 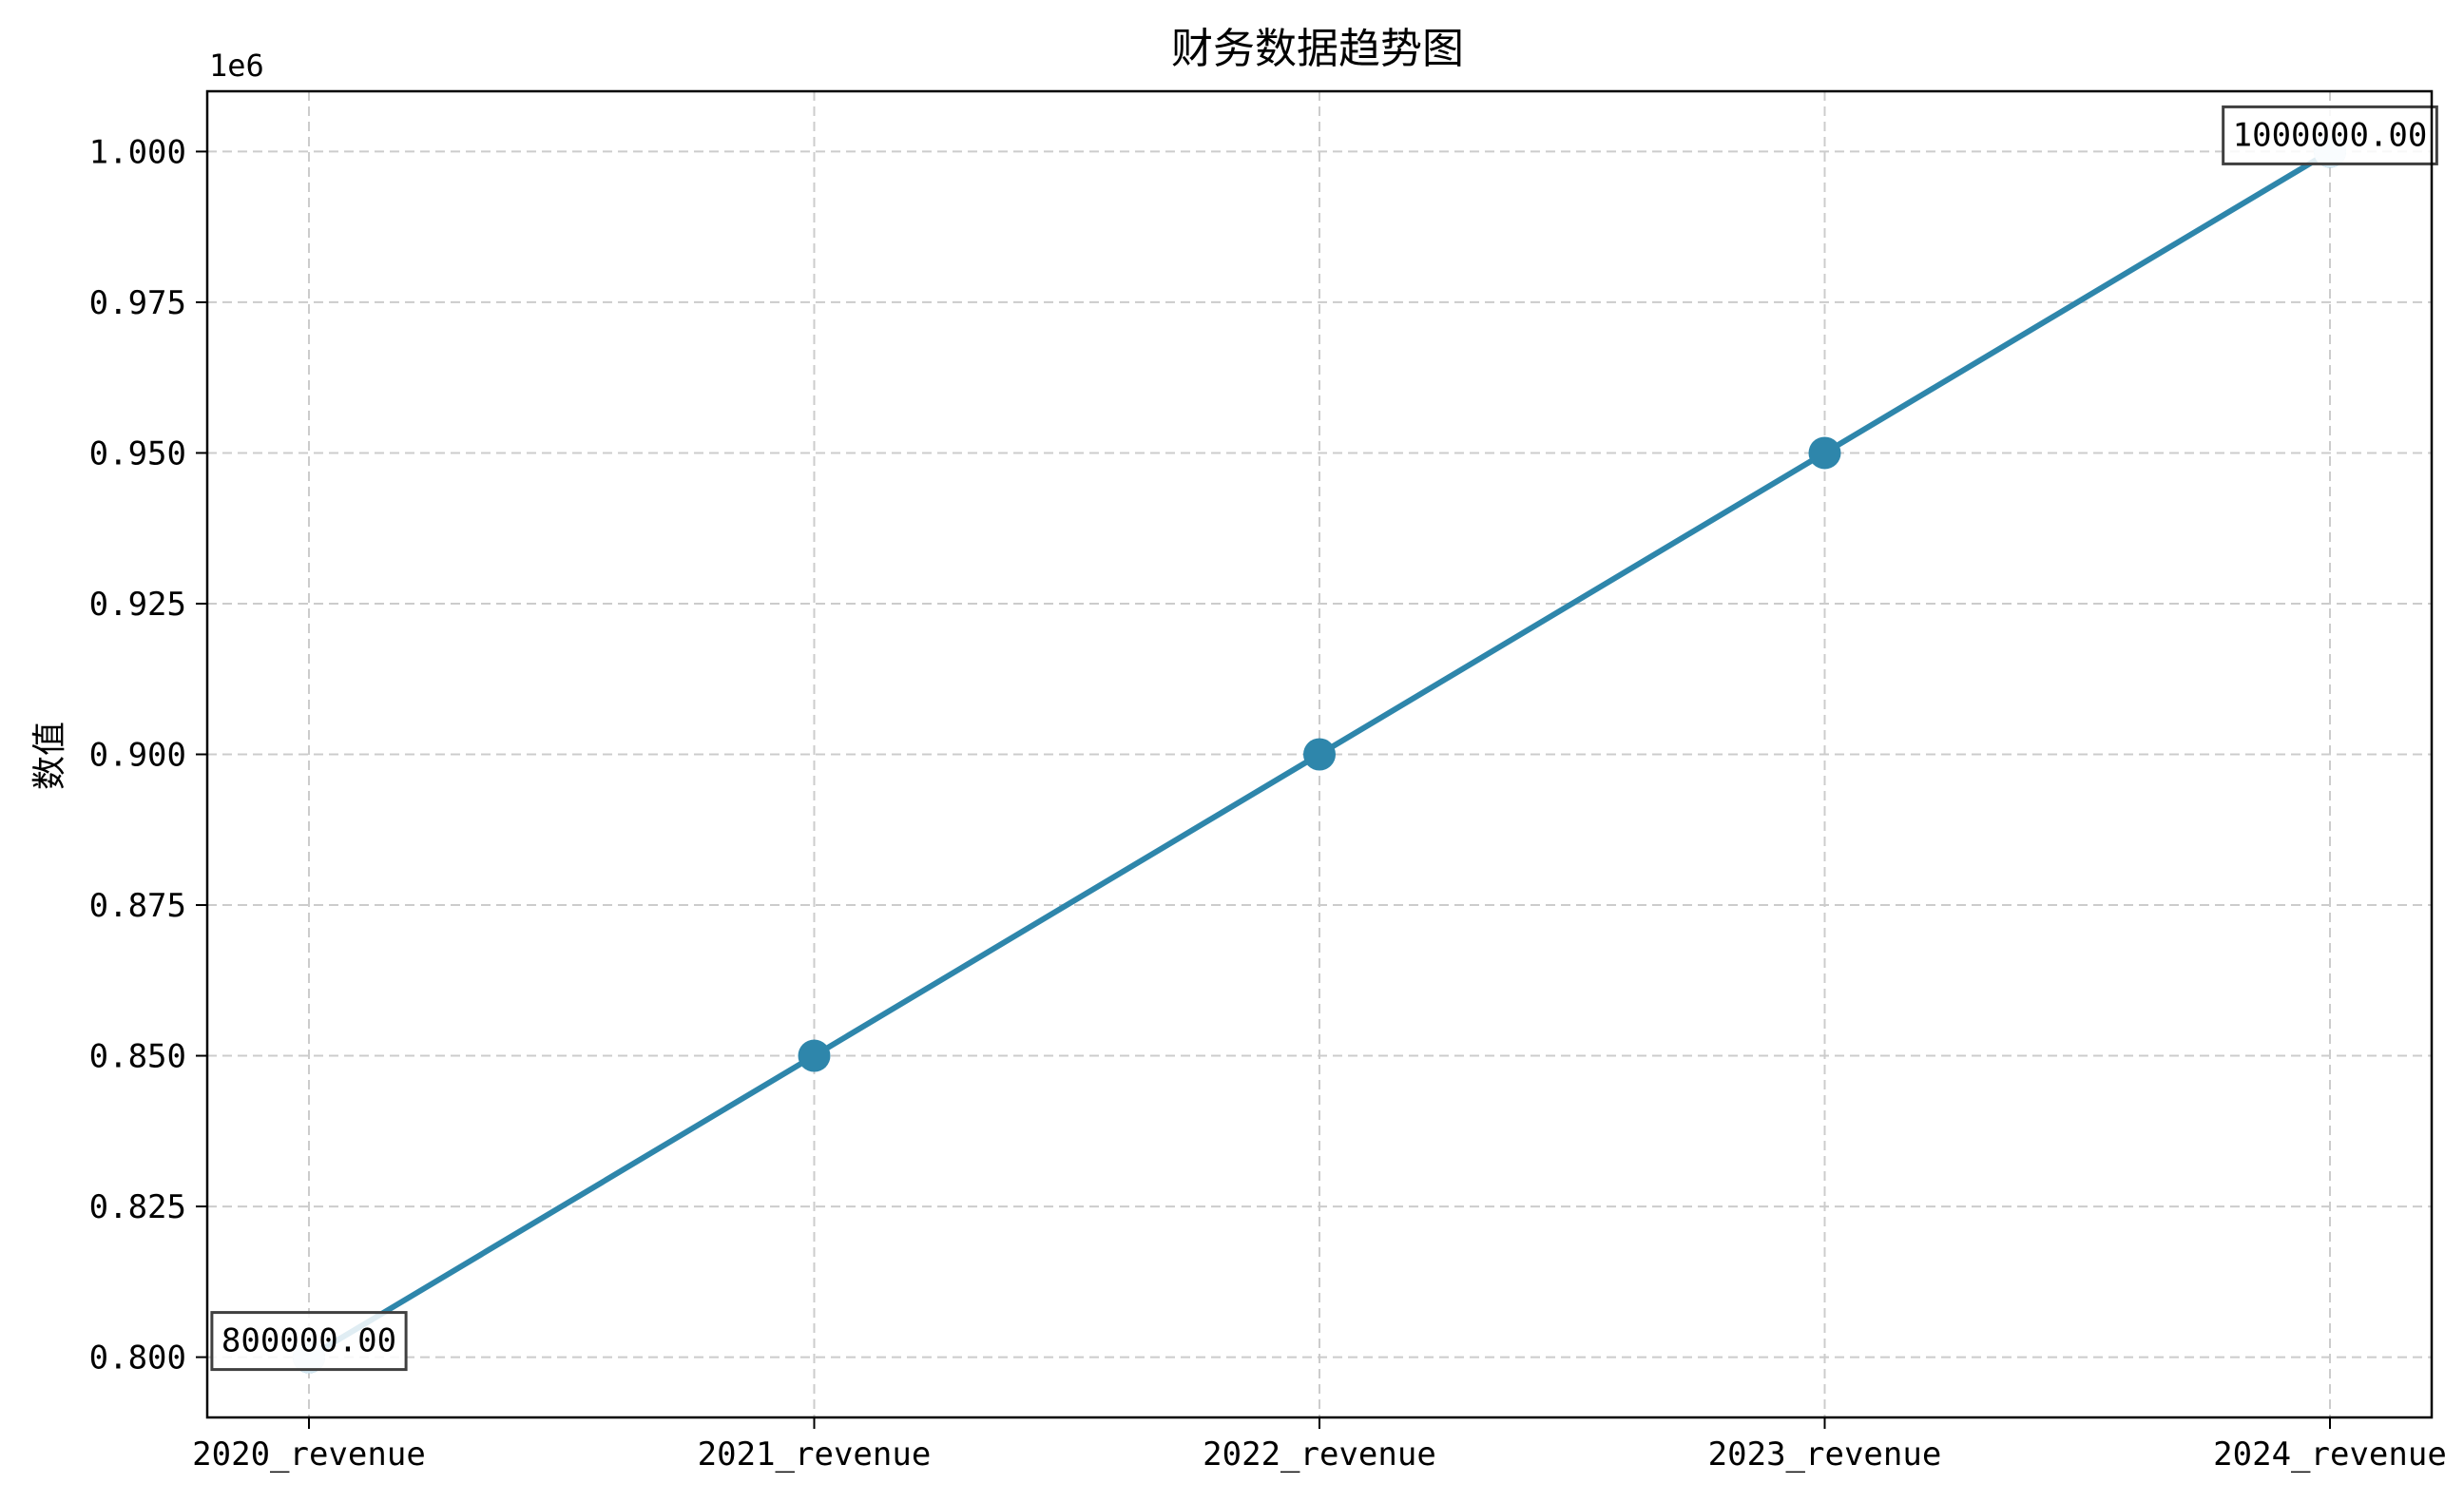 I want to click on x-tick-label: 2022_revenue, so click(x=1319, y=1455).